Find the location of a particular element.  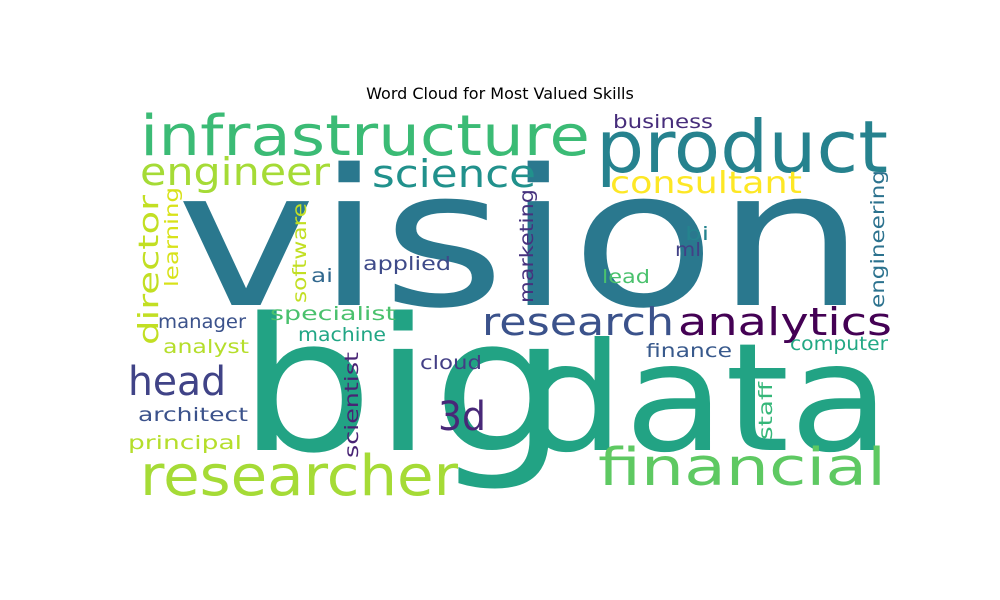

word-architect: architect is located at coordinates (193, 415).